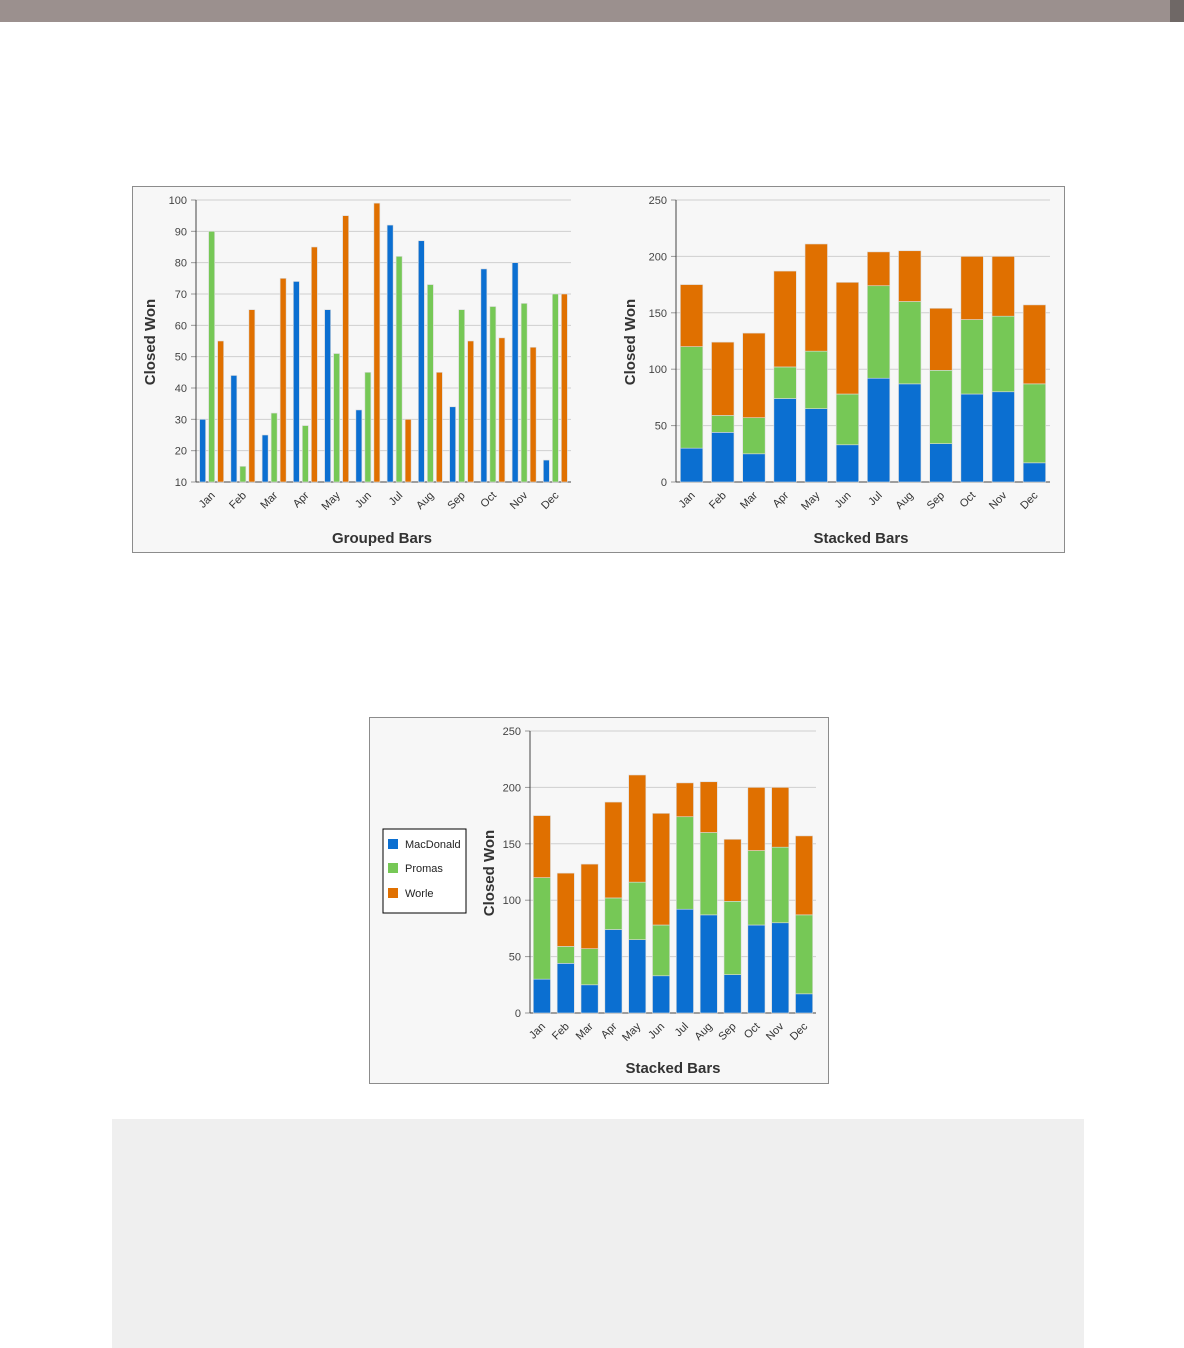 This screenshot has height=1348, width=1184. Describe the element at coordinates (512, 788) in the screenshot. I see `y-tick-label: 200` at that location.